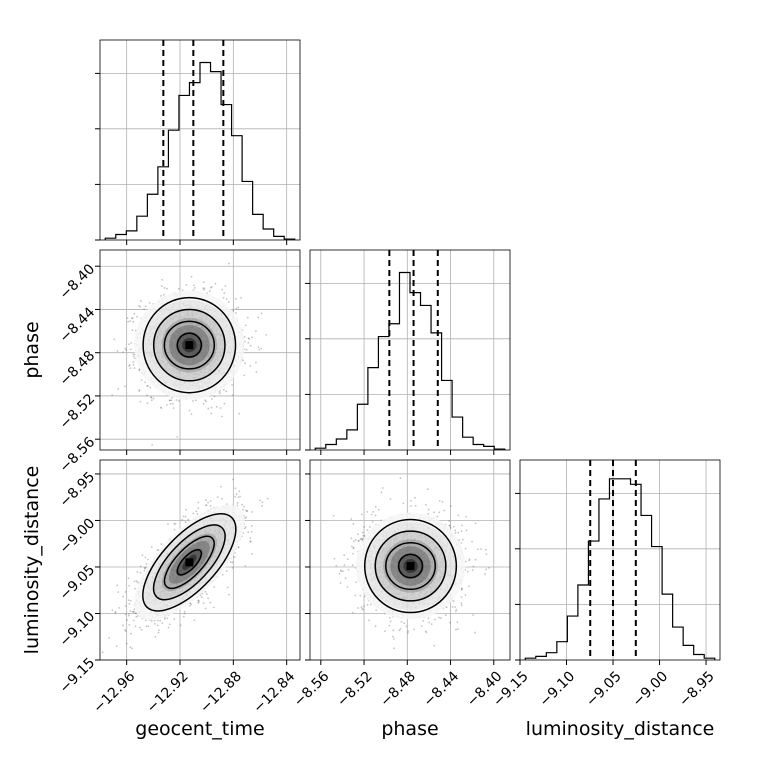  I want to click on contour-line, so click(189, 345).